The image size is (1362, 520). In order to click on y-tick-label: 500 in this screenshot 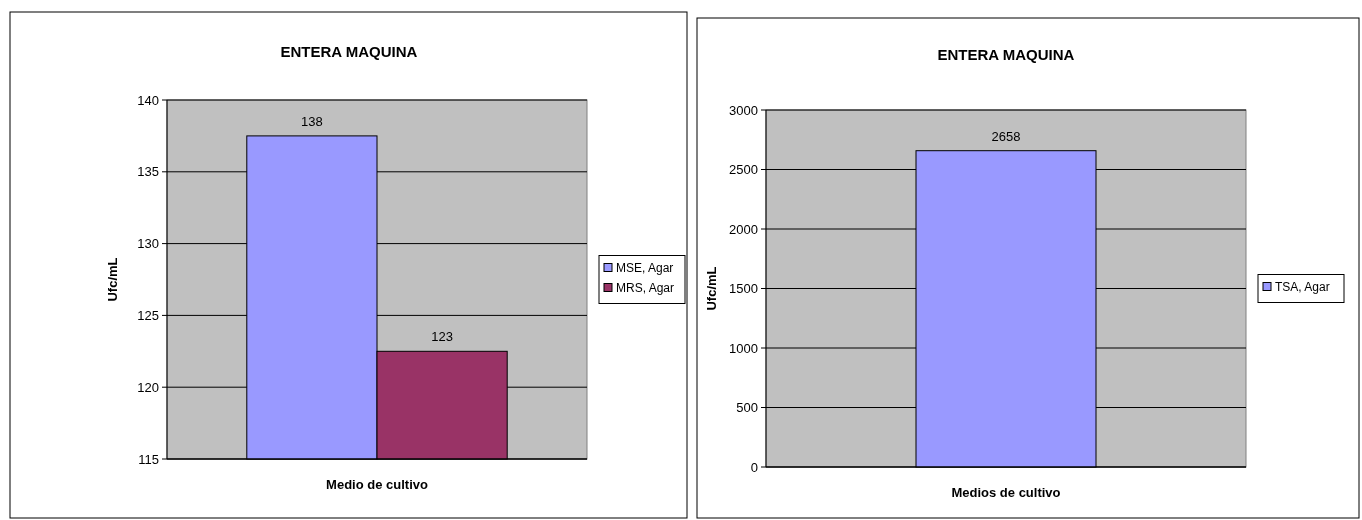, I will do `click(747, 408)`.